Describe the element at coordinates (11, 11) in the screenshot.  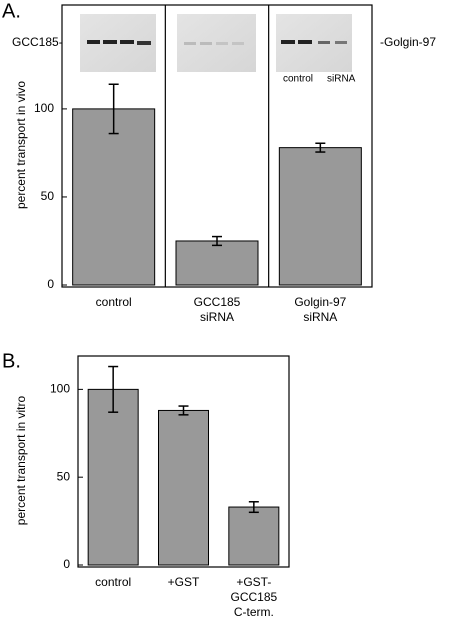
I see `panel-label: A.` at that location.